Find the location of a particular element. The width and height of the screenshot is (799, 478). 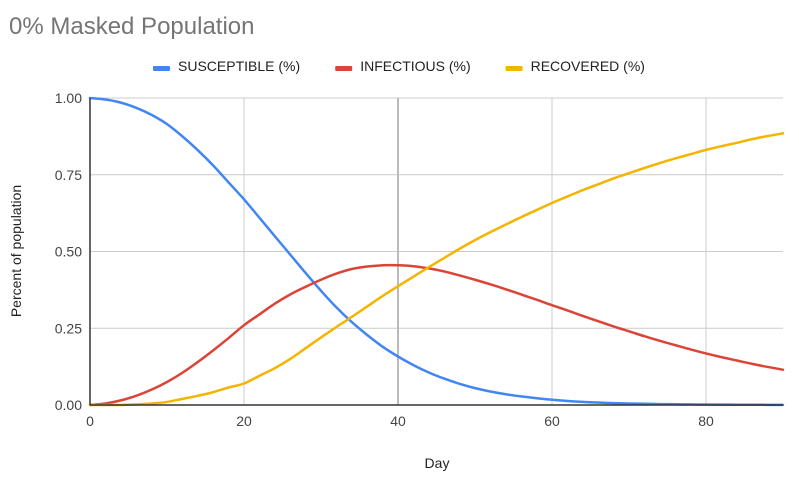

y-tick-label: 0.50 is located at coordinates (68, 252).